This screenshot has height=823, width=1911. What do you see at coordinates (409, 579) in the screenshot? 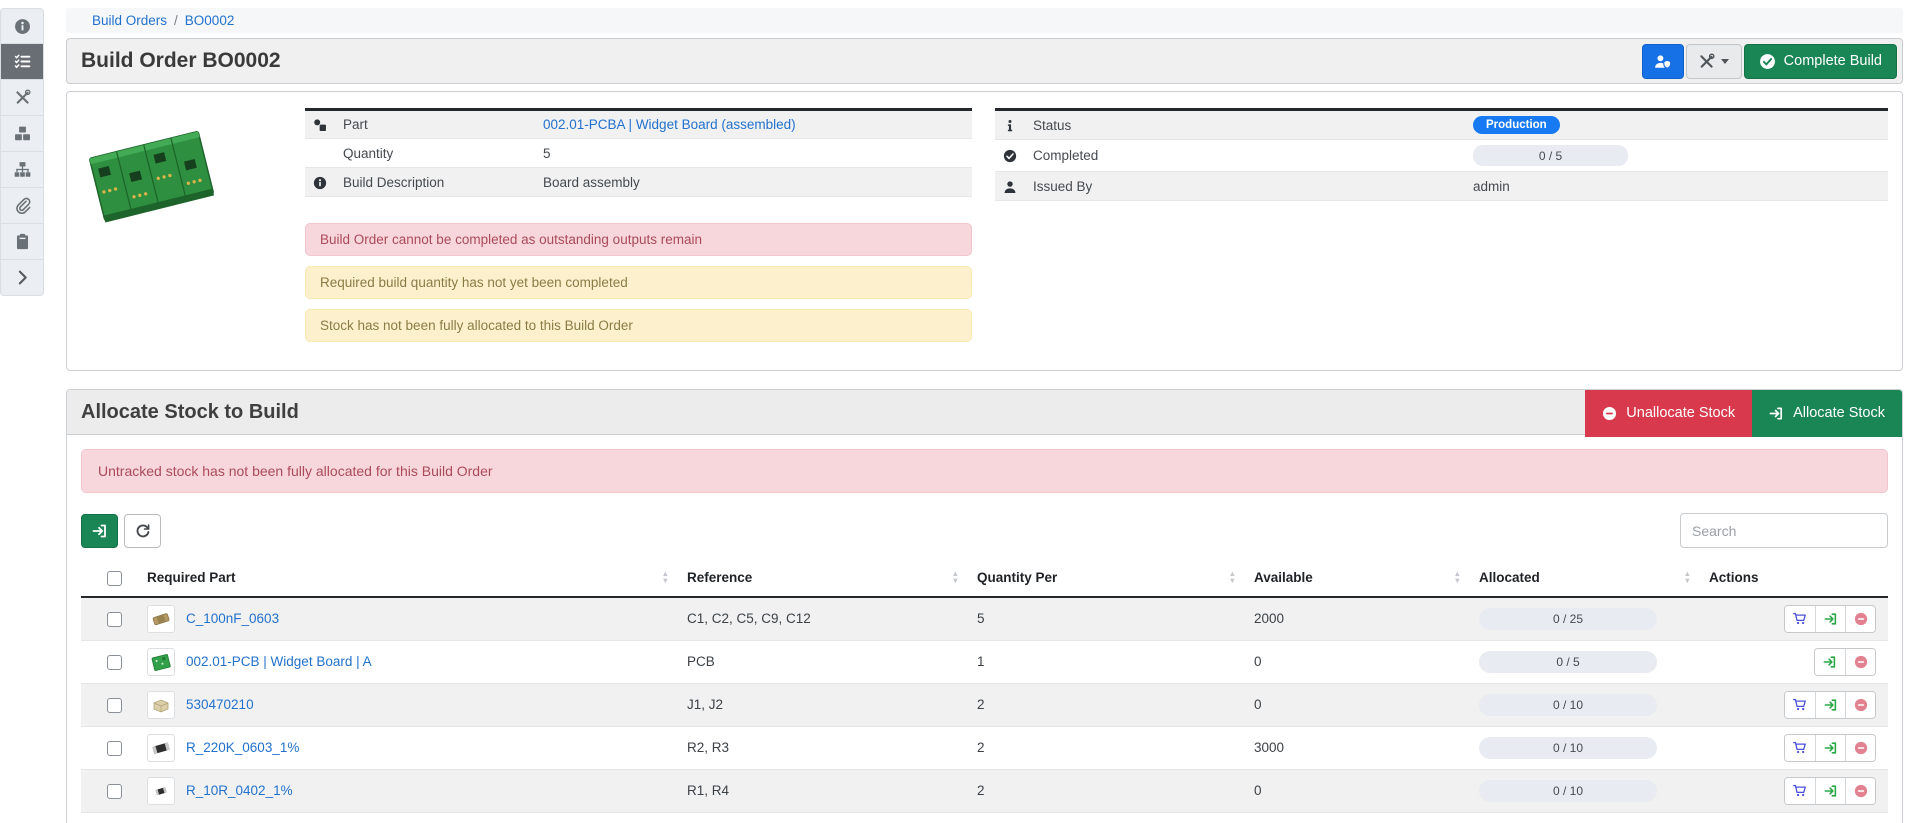
I see `column-required-part: Required Part ▲ ▼` at bounding box center [409, 579].